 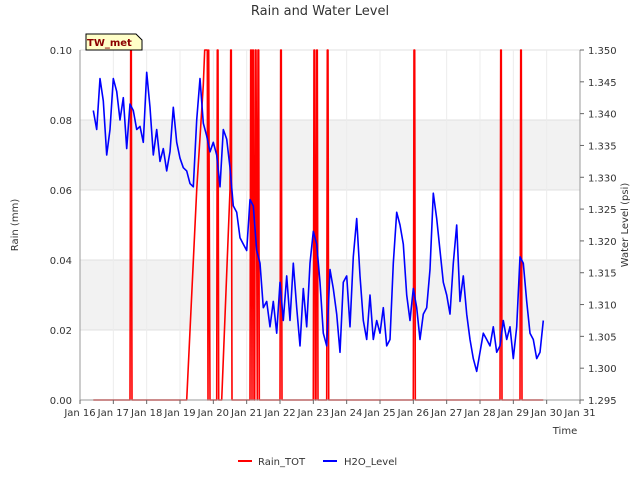 I want to click on legend: Rain_TOT H2O_Level, so click(x=317, y=462).